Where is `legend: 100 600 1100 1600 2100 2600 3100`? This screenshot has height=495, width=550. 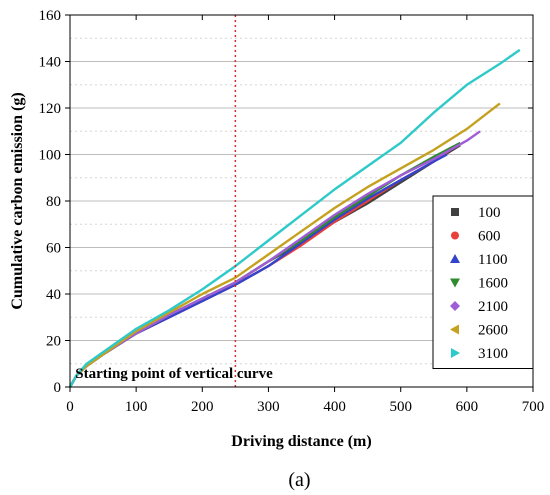
legend: 100 600 1100 1600 2100 2600 3100 is located at coordinates (483, 282).